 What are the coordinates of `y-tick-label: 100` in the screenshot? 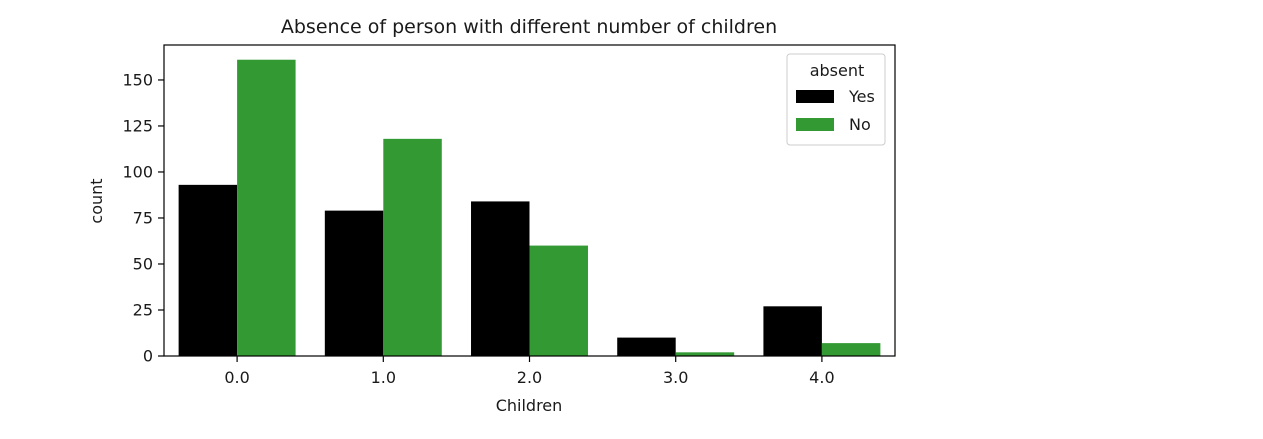 It's located at (137, 171).